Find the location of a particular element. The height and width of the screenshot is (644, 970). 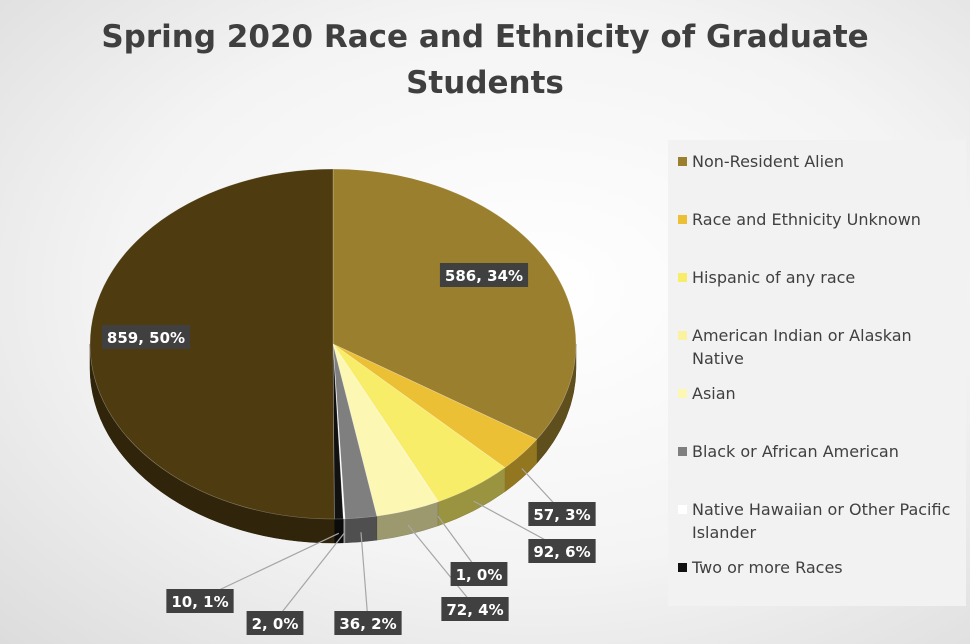

data-label-text: 1, 0% is located at coordinates (479, 575).